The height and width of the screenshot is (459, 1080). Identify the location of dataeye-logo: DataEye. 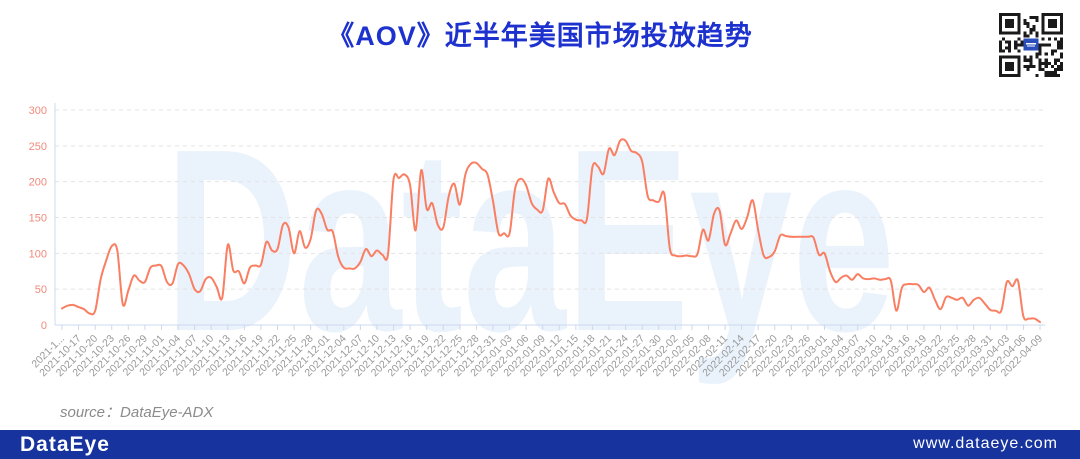
(65, 444).